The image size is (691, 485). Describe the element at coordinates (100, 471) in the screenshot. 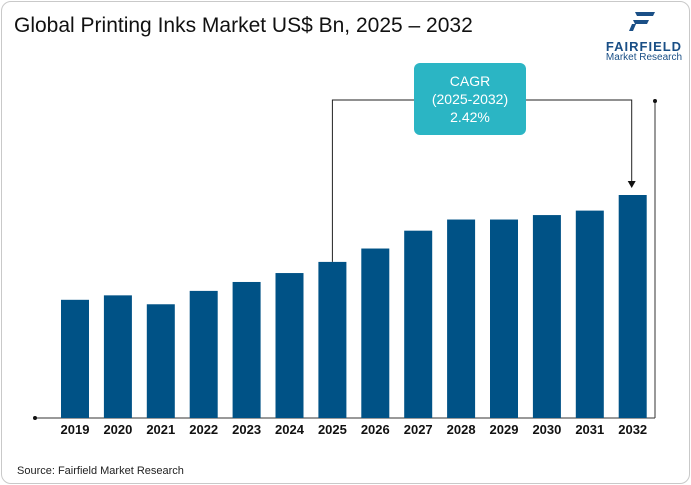

I see `source-note: Source: Fairfield Market Research` at that location.